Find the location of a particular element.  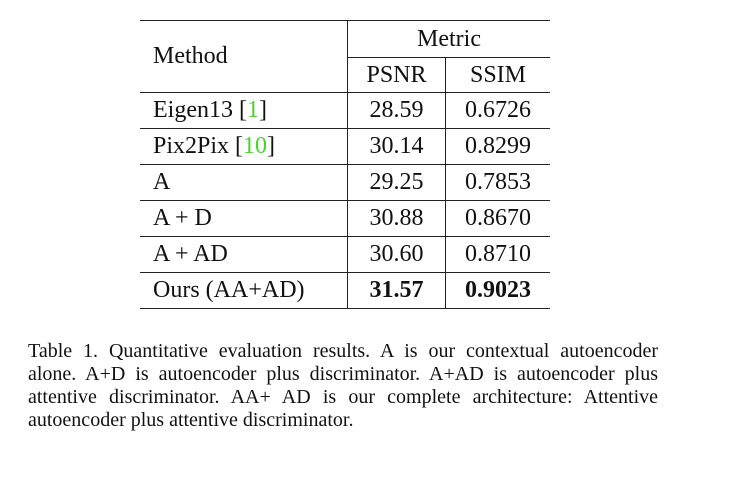

ssim-cell: 0.8710 is located at coordinates (497, 254).